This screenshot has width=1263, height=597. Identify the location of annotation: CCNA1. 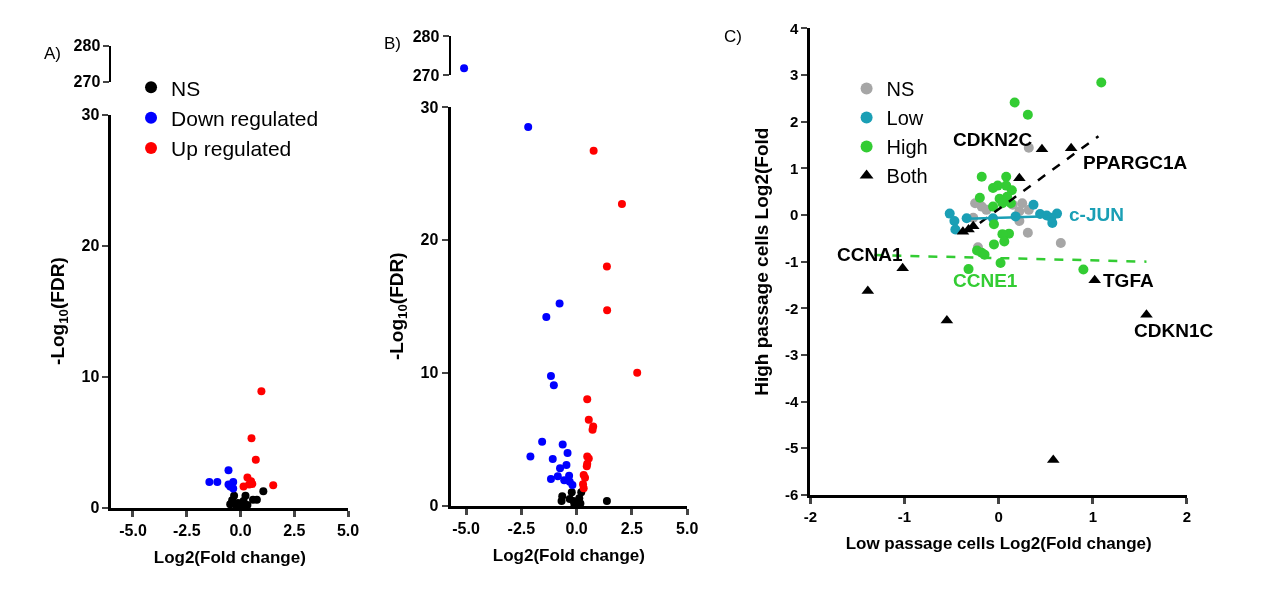
(870, 254).